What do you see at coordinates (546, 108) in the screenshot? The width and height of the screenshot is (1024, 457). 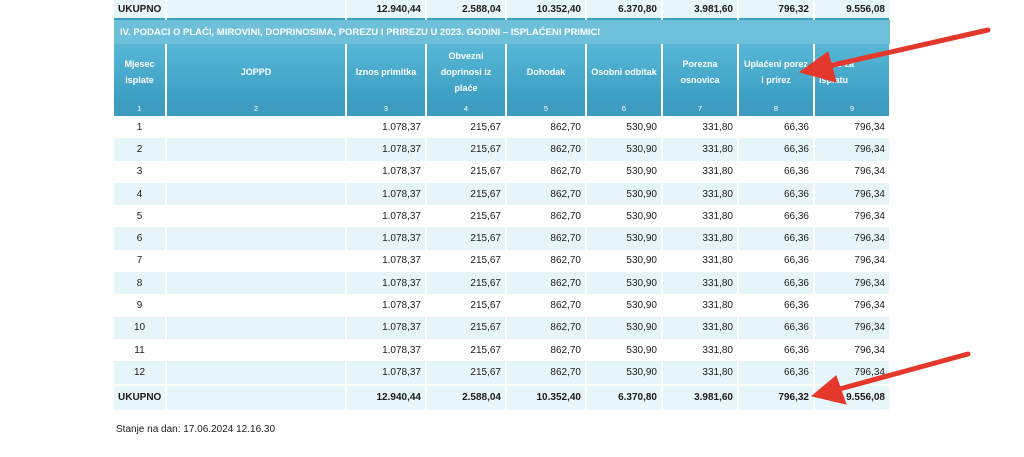 I see `column-index: 5` at bounding box center [546, 108].